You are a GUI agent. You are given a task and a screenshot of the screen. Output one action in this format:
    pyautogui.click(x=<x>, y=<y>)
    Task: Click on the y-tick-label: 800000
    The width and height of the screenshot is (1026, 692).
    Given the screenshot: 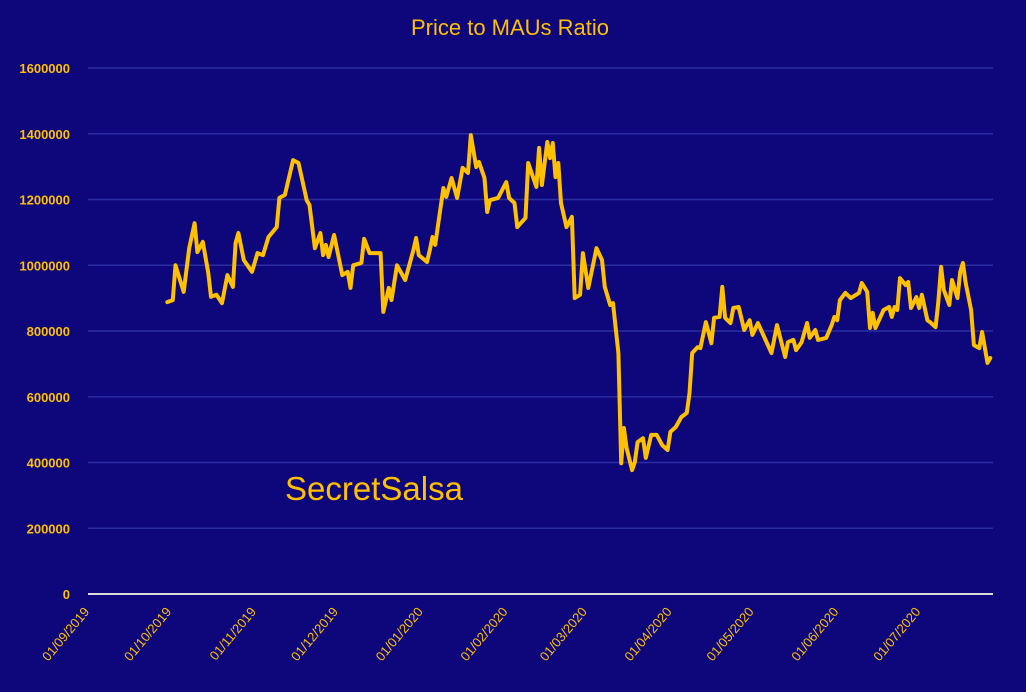 What is the action you would take?
    pyautogui.click(x=48, y=331)
    